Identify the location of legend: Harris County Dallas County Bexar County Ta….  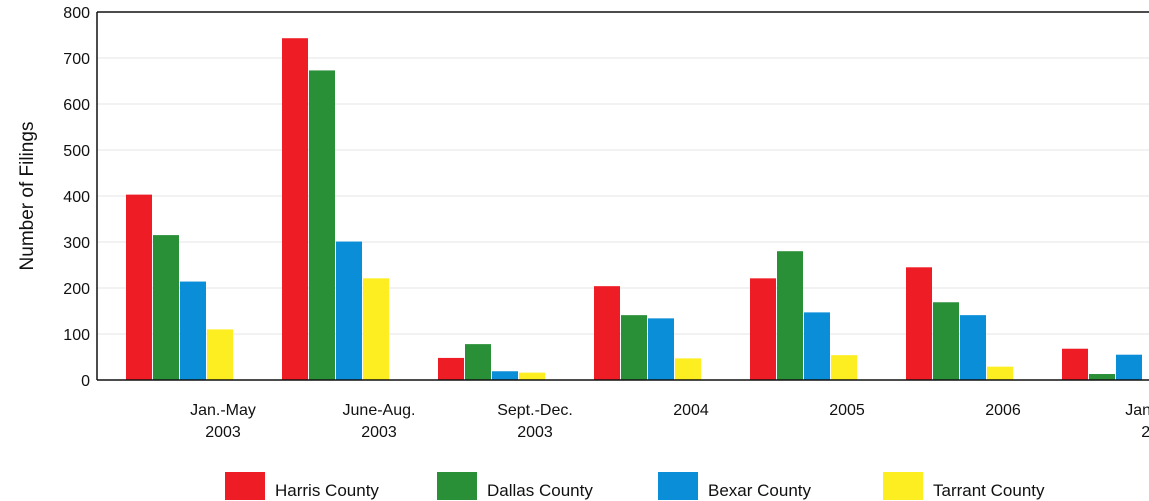
(635, 486).